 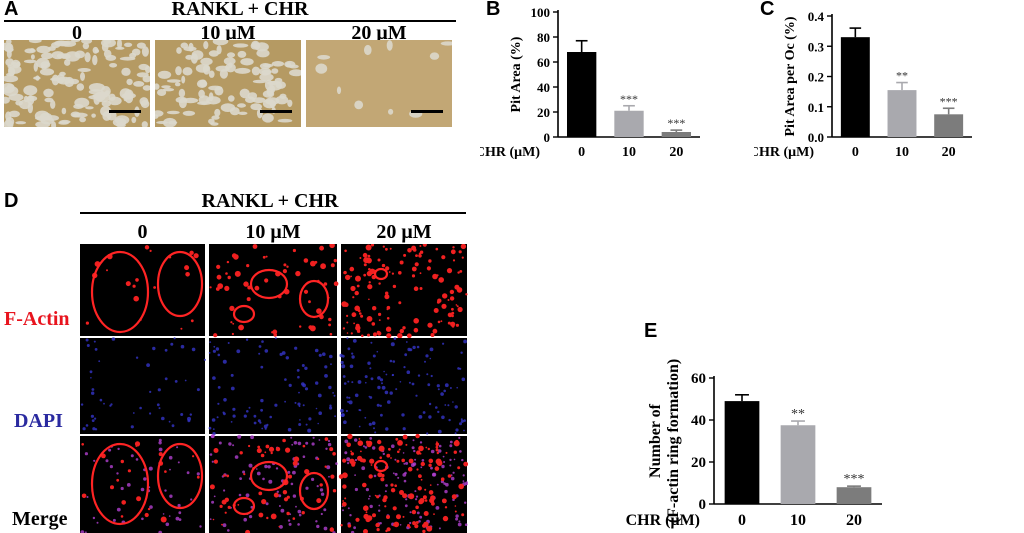 I want to click on y-tick-label: 20, so click(x=543, y=112).